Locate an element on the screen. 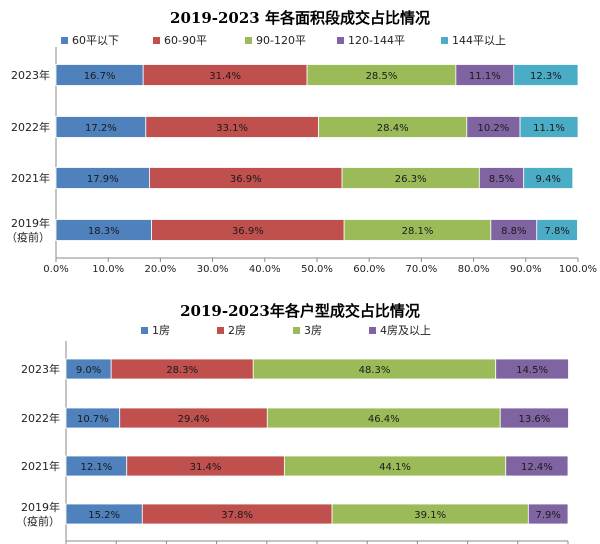 The height and width of the screenshot is (544, 600). legend-entry: 4房及以上 is located at coordinates (405, 330).